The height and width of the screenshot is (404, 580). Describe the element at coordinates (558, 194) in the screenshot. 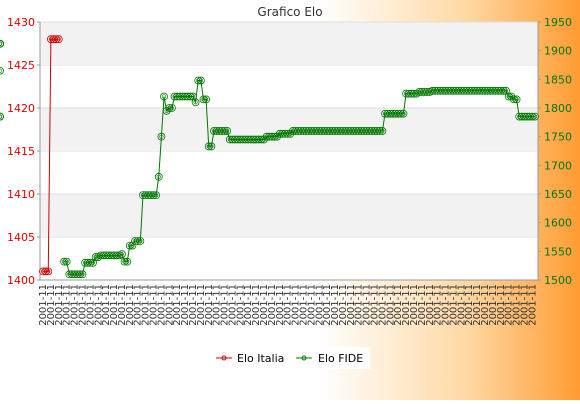

I see `y-right-tick-label: 1650` at that location.